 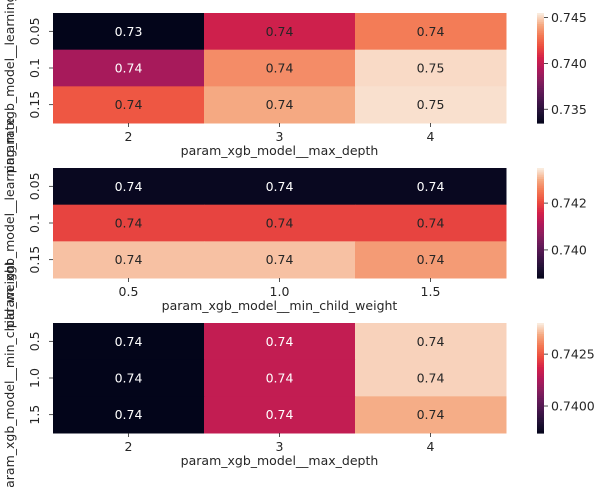 What do you see at coordinates (569, 109) in the screenshot?
I see `colorbar-tick-label: 0.735` at bounding box center [569, 109].